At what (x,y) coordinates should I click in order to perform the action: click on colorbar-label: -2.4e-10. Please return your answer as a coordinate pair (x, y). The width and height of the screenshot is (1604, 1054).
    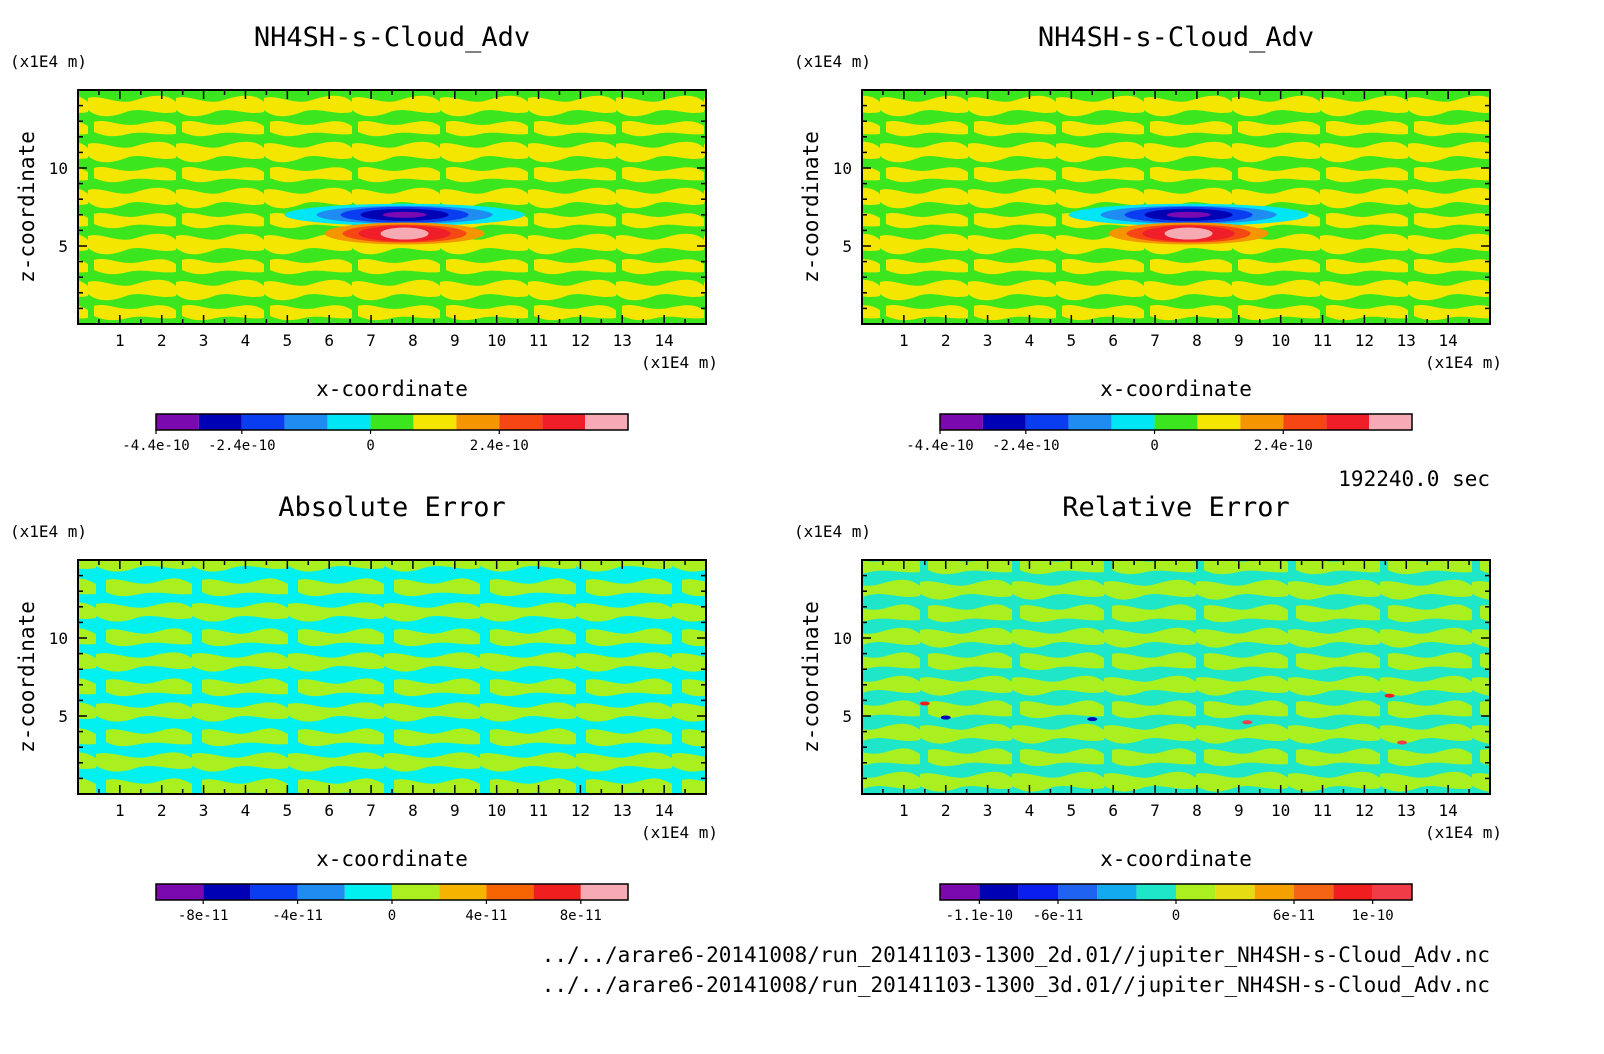
    Looking at the image, I should click on (241, 446).